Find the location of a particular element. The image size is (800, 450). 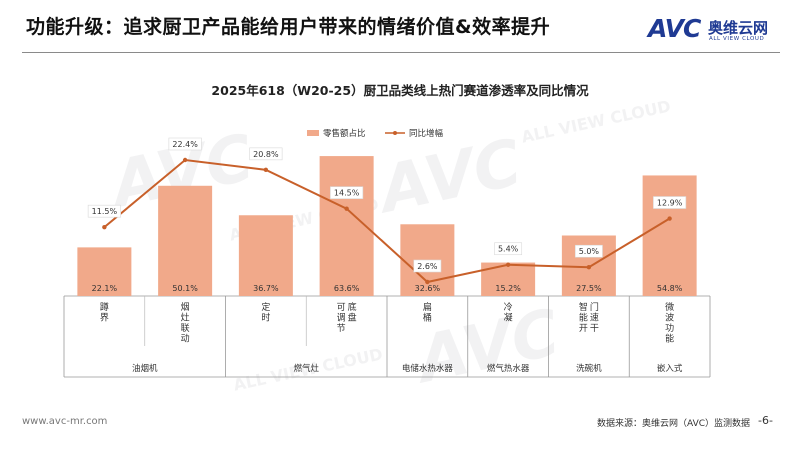

bar-label-2: 36.7% is located at coordinates (266, 288).